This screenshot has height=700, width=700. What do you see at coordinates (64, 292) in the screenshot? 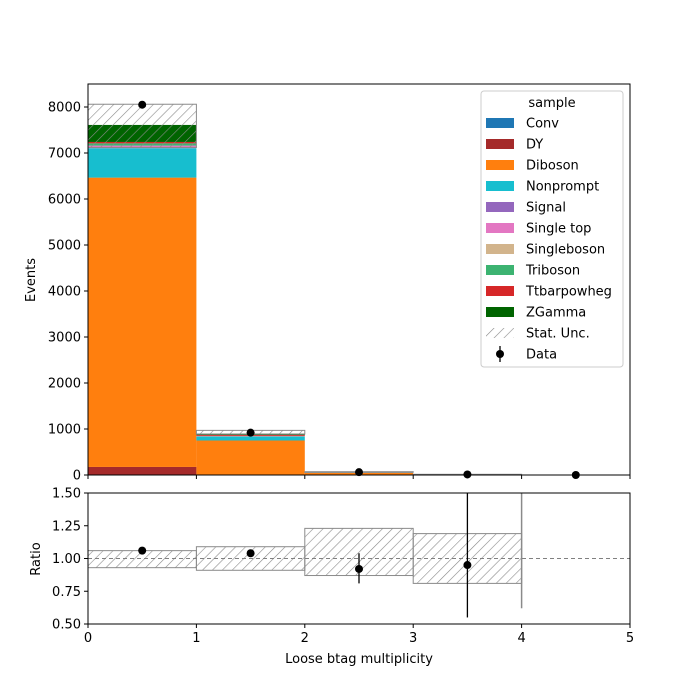
I see `y-tick-label: 4000` at bounding box center [64, 292].